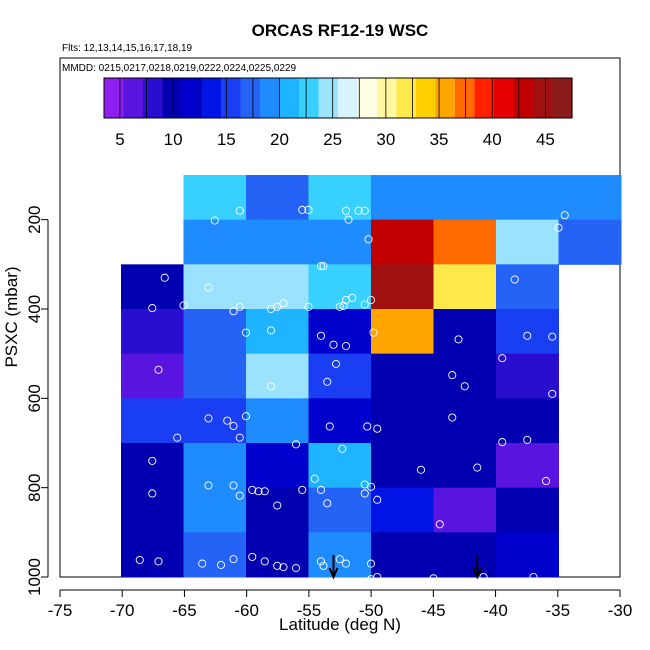  I want to click on colorbar-tick-label: 5, so click(119, 139).